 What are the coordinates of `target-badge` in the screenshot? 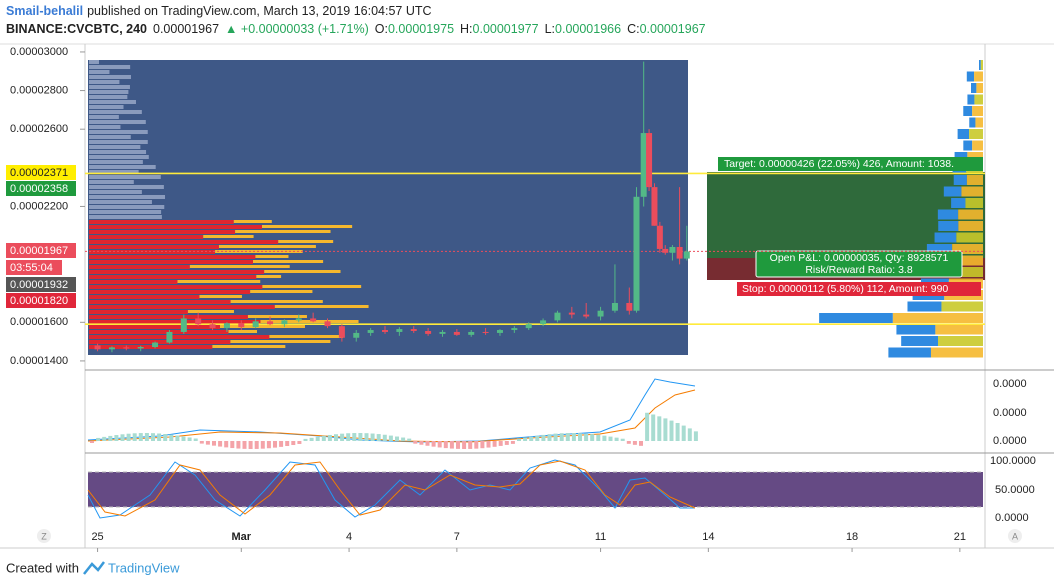 It's located at (850, 164).